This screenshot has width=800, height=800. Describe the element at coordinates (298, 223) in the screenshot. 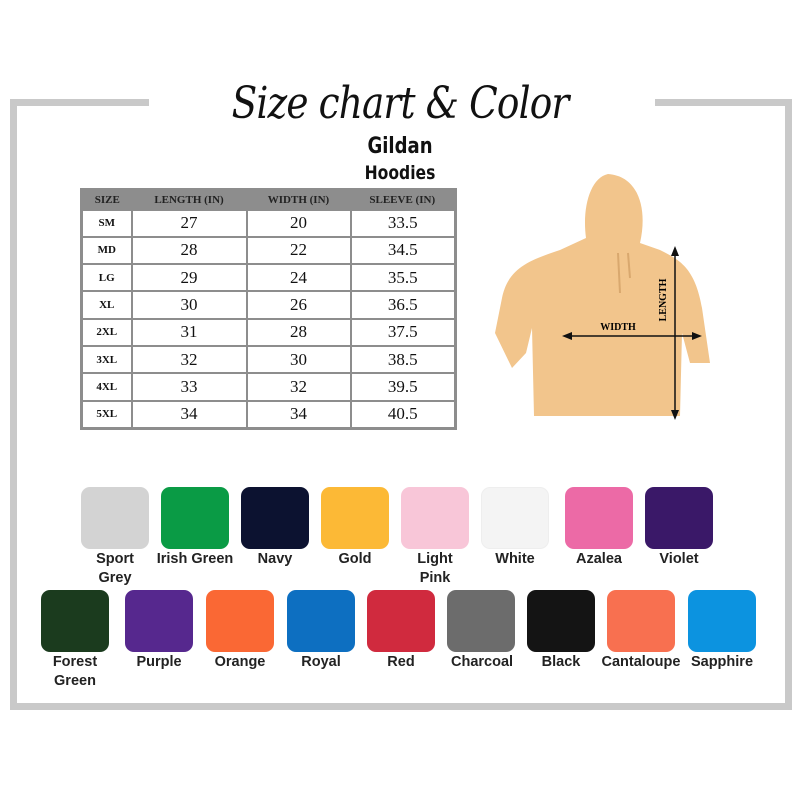

I see `measurement-cell: 20` at that location.